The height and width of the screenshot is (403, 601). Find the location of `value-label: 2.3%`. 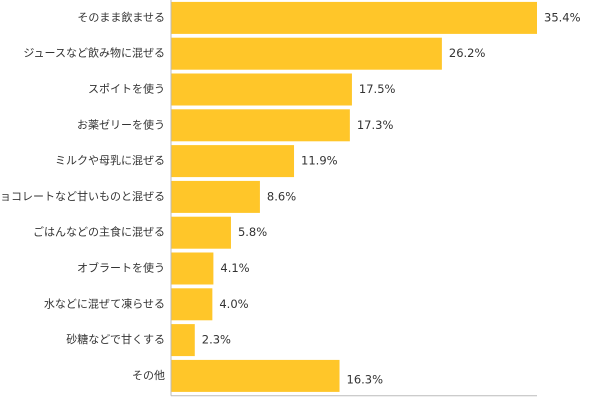

value-label: 2.3% is located at coordinates (216, 340).